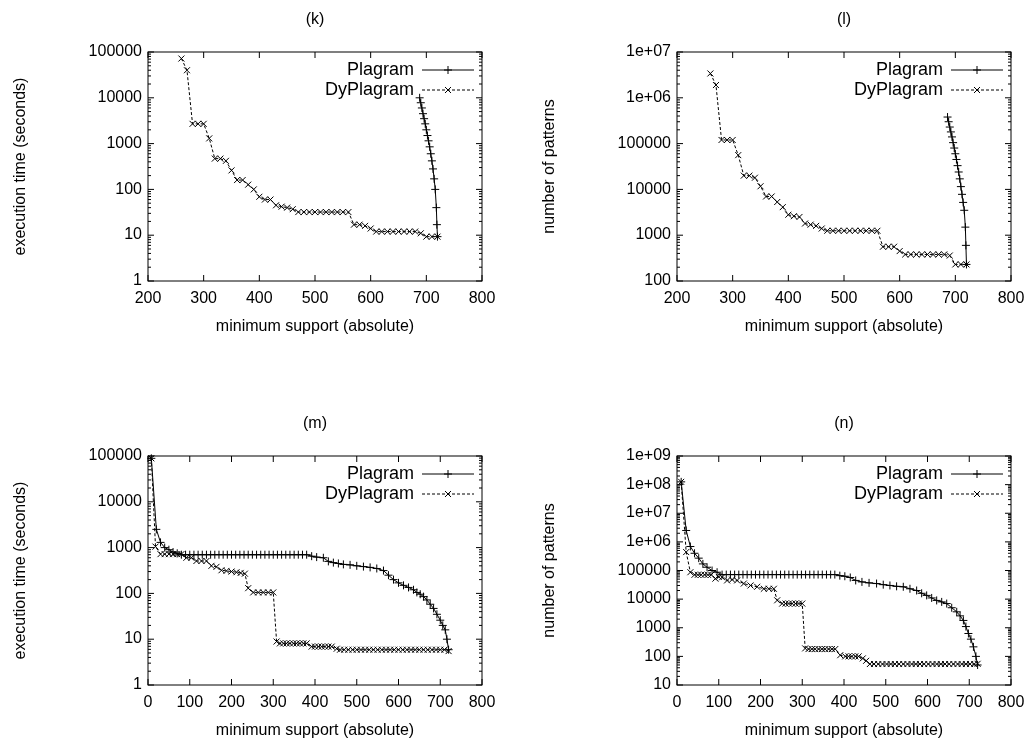  Describe the element at coordinates (844, 422) in the screenshot. I see `chart-title: (n)` at that location.